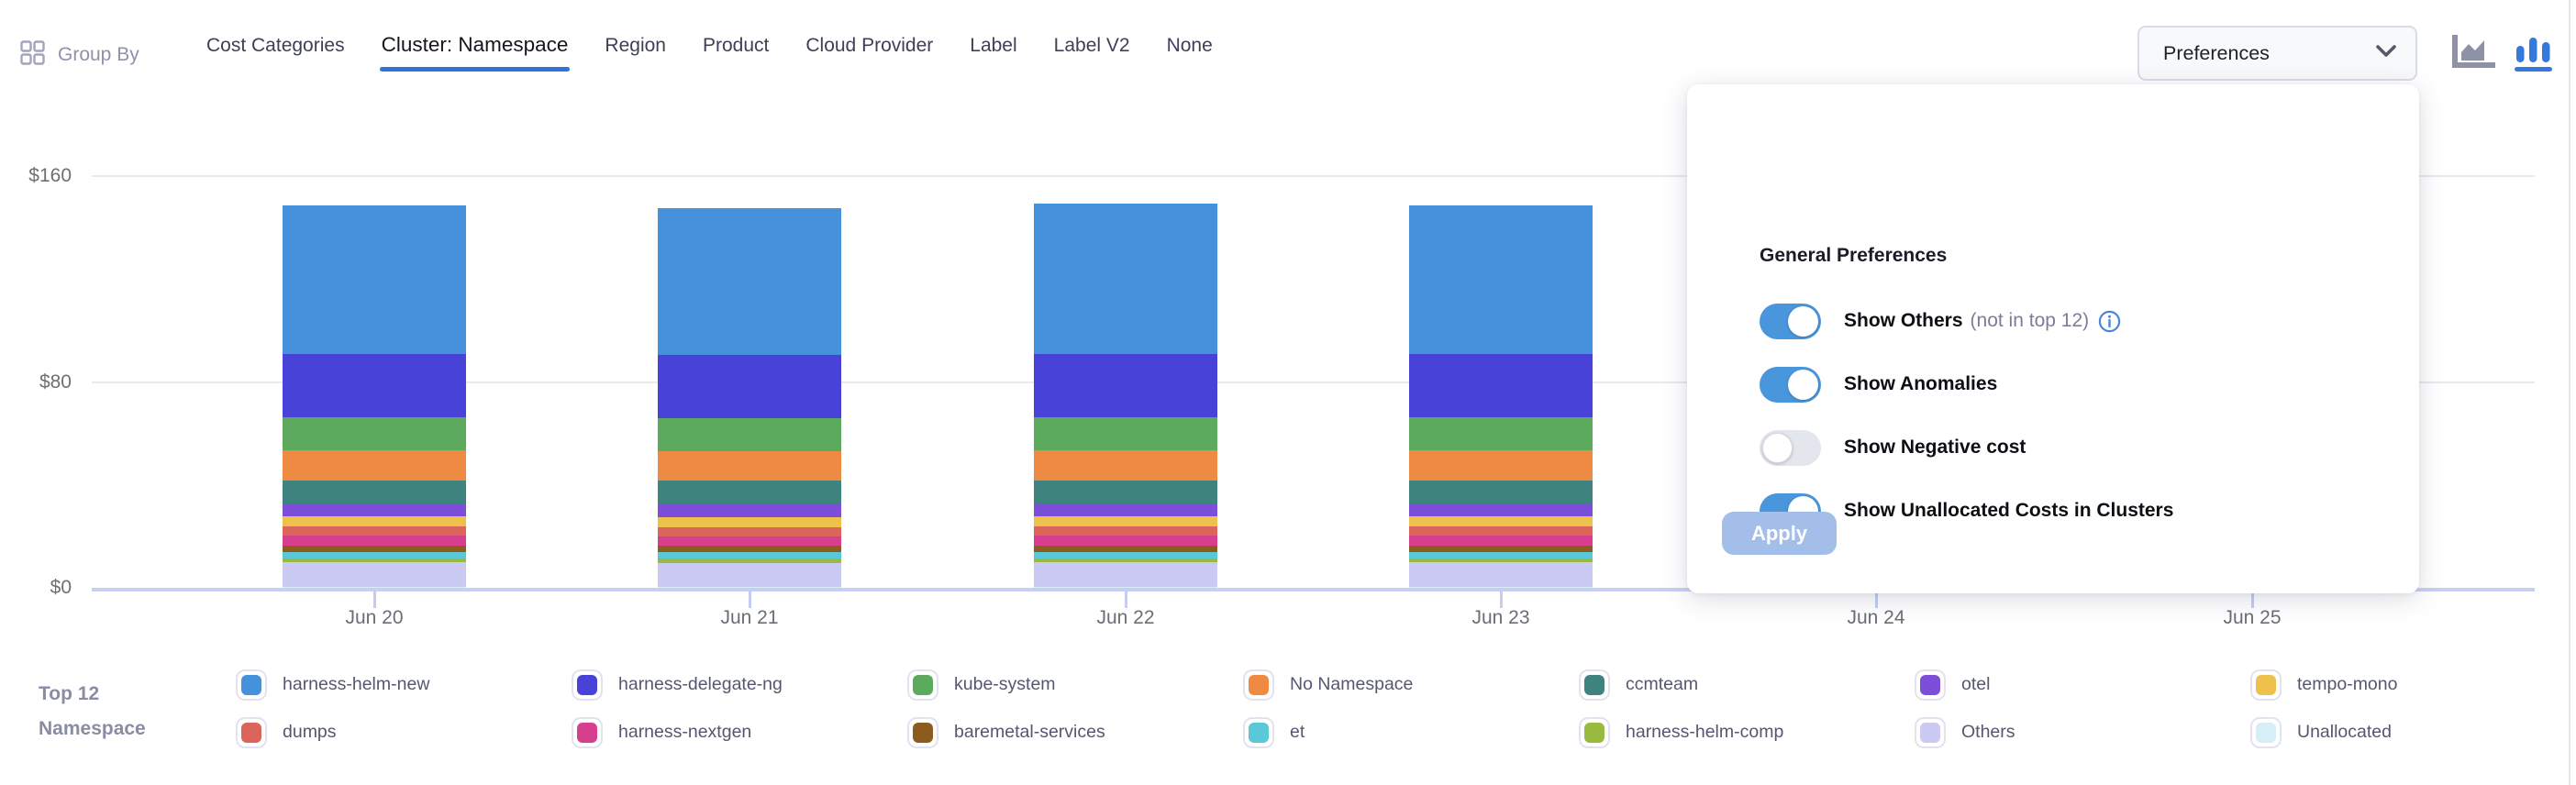  I want to click on preference-row-show-negative-cost: Show Negative cost, so click(2071, 447).